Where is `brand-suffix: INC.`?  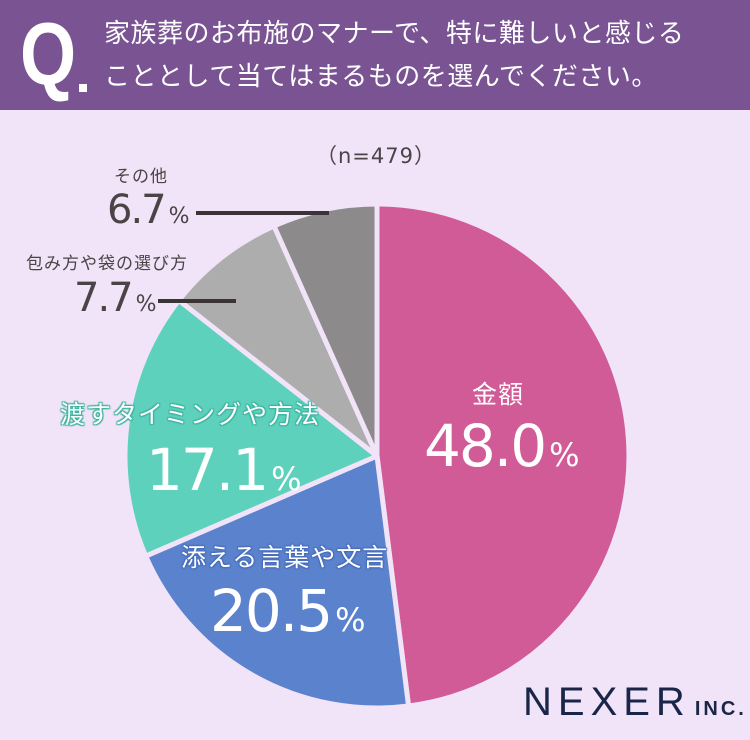 brand-suffix: INC. is located at coordinates (720, 709).